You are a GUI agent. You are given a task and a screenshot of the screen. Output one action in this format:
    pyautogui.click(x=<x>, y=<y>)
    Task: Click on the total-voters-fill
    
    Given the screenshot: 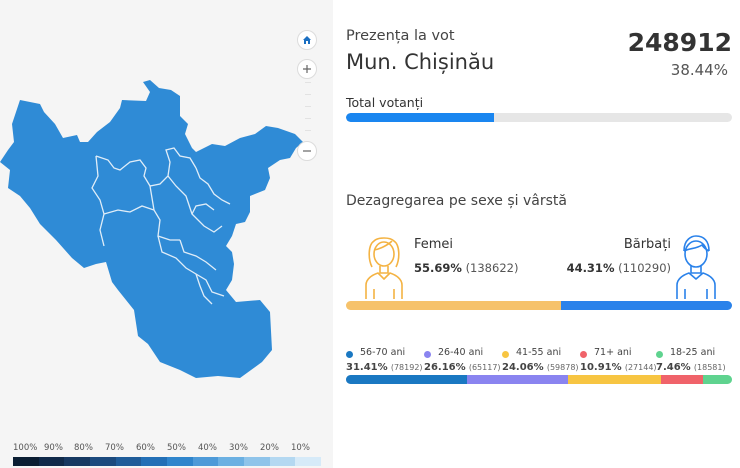 What is the action you would take?
    pyautogui.click(x=420, y=117)
    